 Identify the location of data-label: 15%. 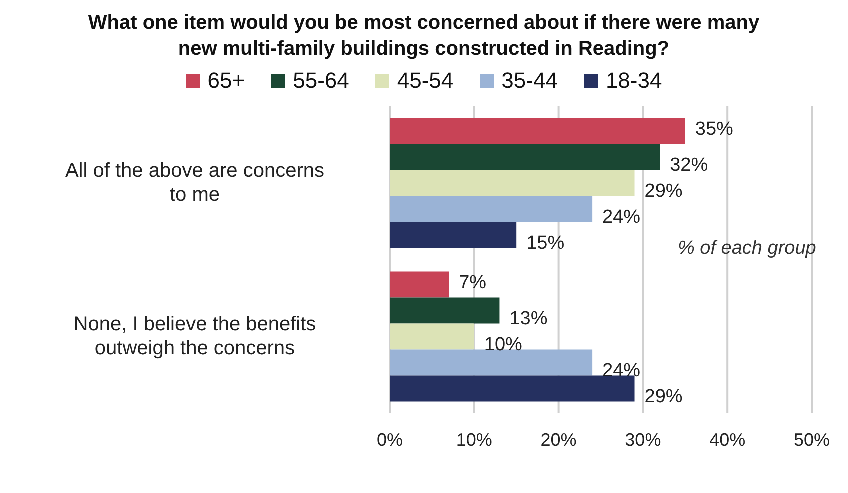
(545, 243).